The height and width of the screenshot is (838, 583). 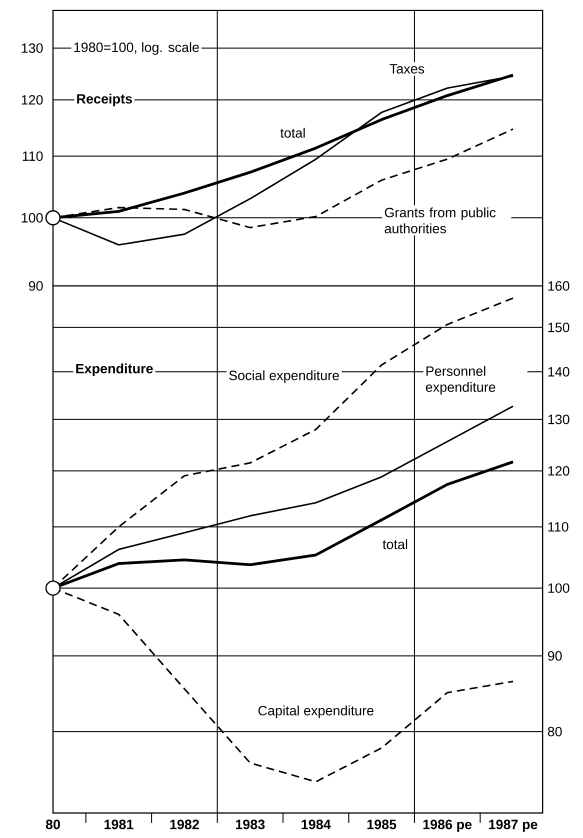 I want to click on x-tick-label: 80, so click(x=53, y=825).